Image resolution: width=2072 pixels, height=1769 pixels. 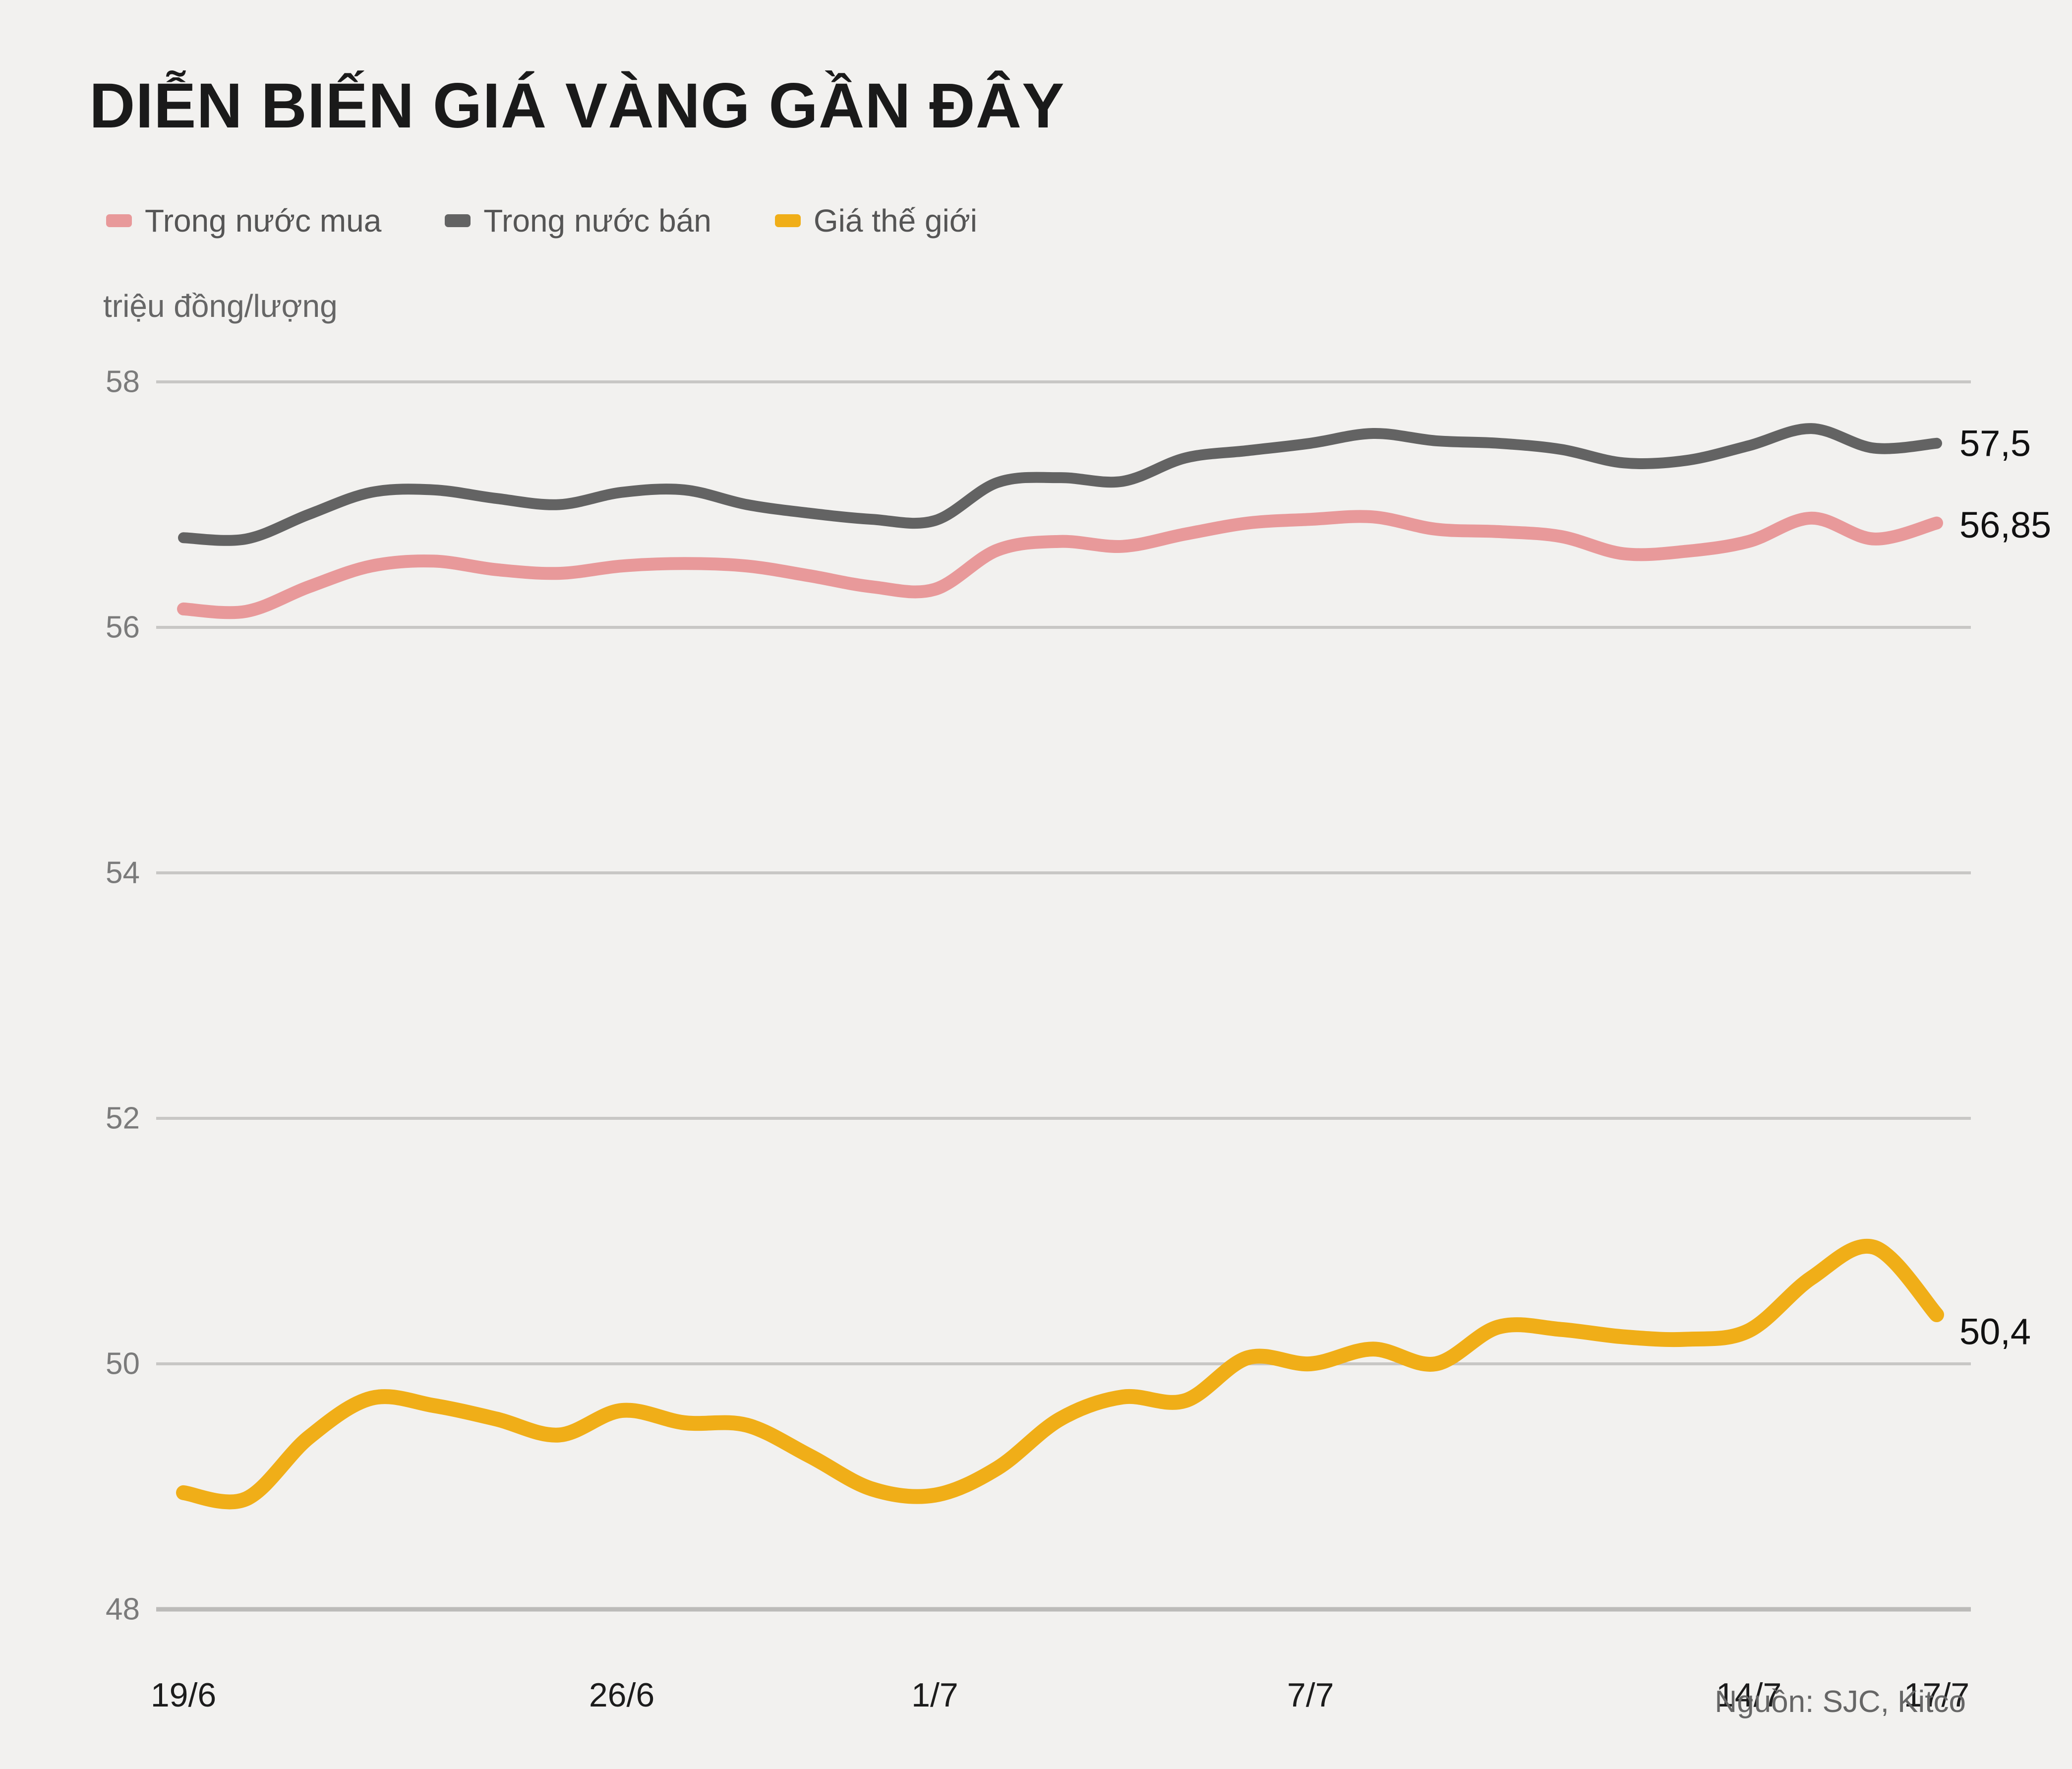 What do you see at coordinates (123, 1364) in the screenshot?
I see `y-tick-label-50: 50` at bounding box center [123, 1364].